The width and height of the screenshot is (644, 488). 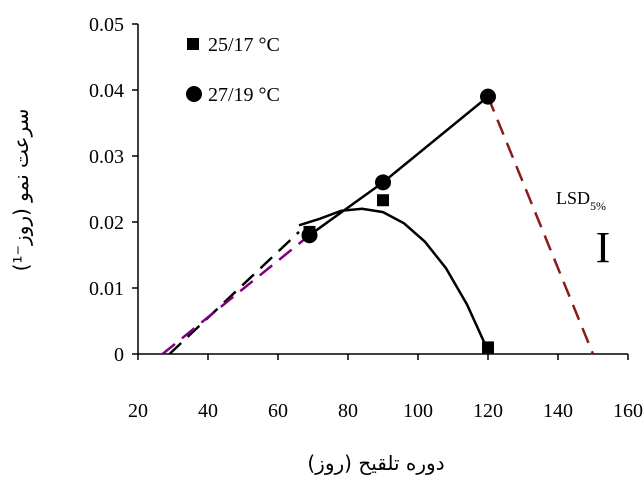 I want to click on lsd-error-bar: I, so click(x=603, y=247).